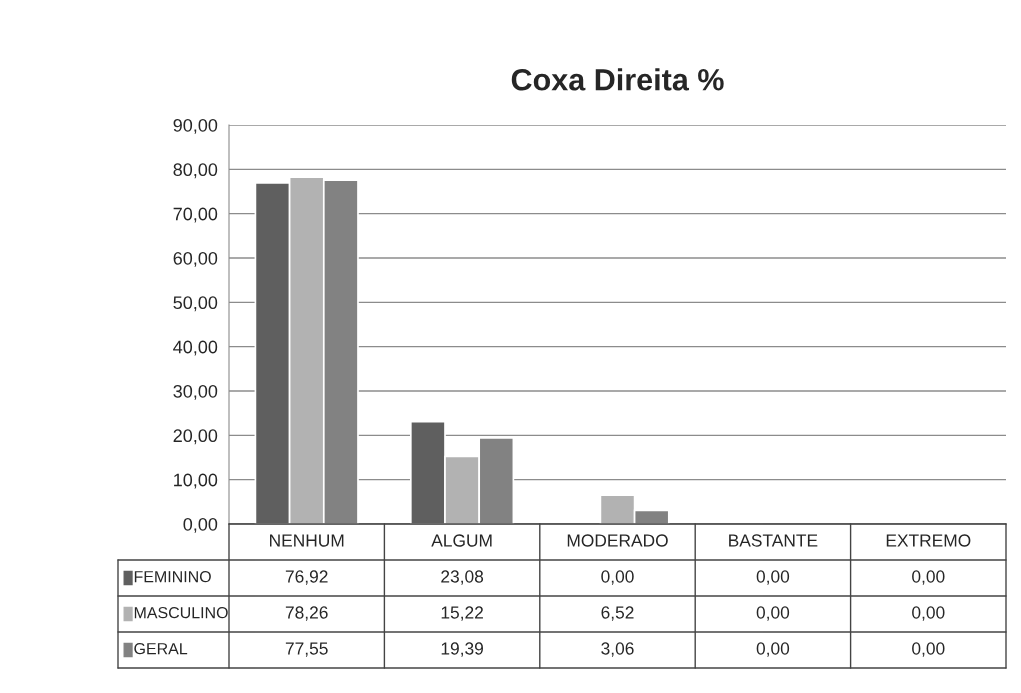 Image resolution: width=1021 pixels, height=693 pixels. Describe the element at coordinates (617, 540) in the screenshot. I see `x-tick-label: MODERADO` at that location.